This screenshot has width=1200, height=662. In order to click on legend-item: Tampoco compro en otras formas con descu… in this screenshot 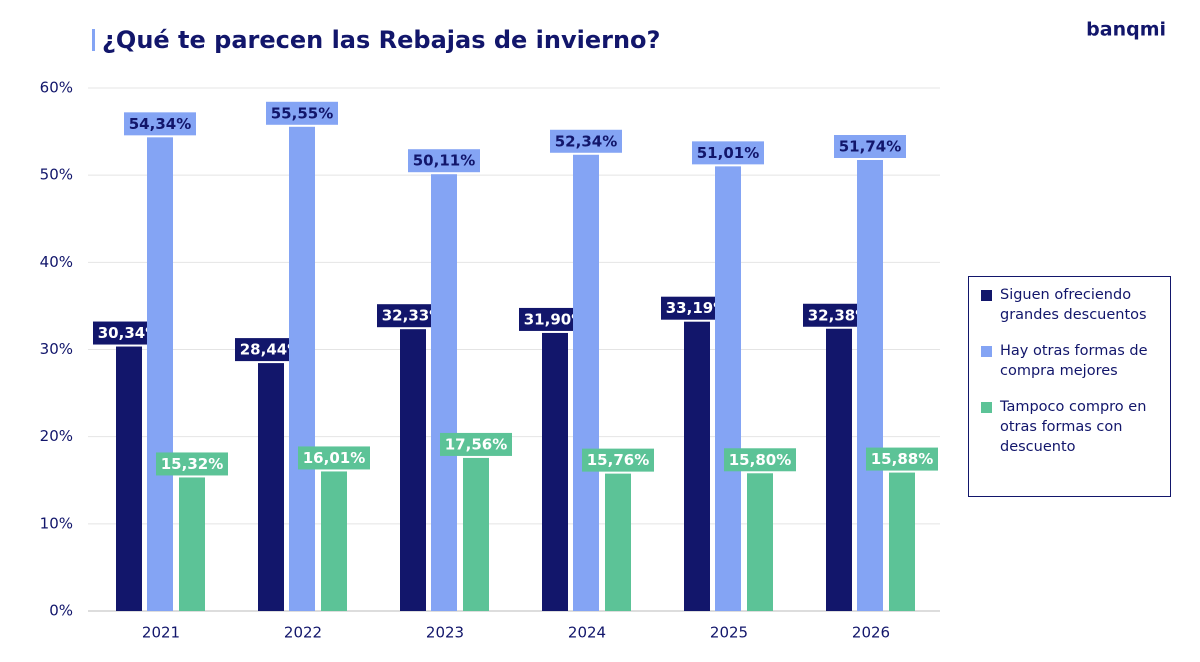, I will do `click(1070, 427)`.